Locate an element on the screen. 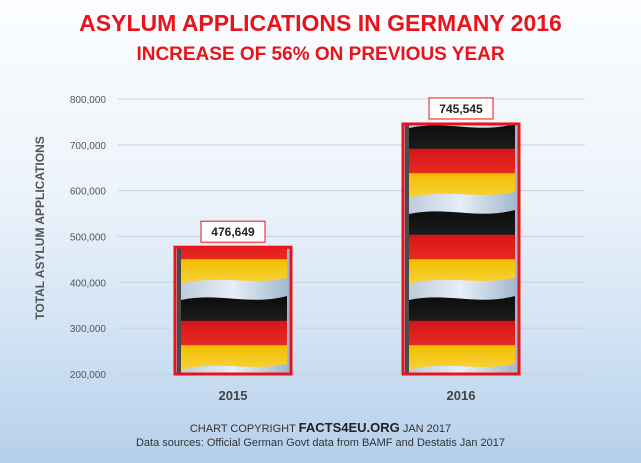 This screenshot has height=463, width=641. y-axis-label: TOTAL ASYLUM APPLICATIONS is located at coordinates (40, 228).